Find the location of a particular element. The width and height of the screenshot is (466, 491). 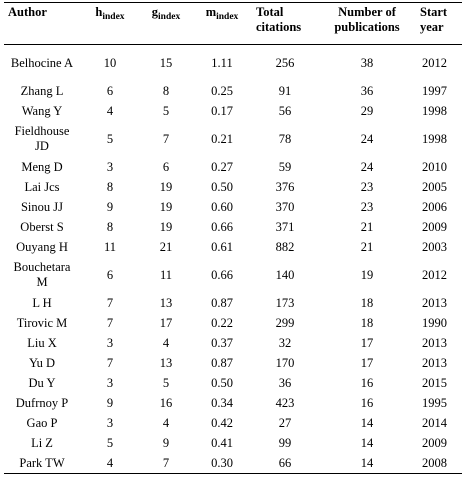

cell-h-index: 8 is located at coordinates (110, 226).